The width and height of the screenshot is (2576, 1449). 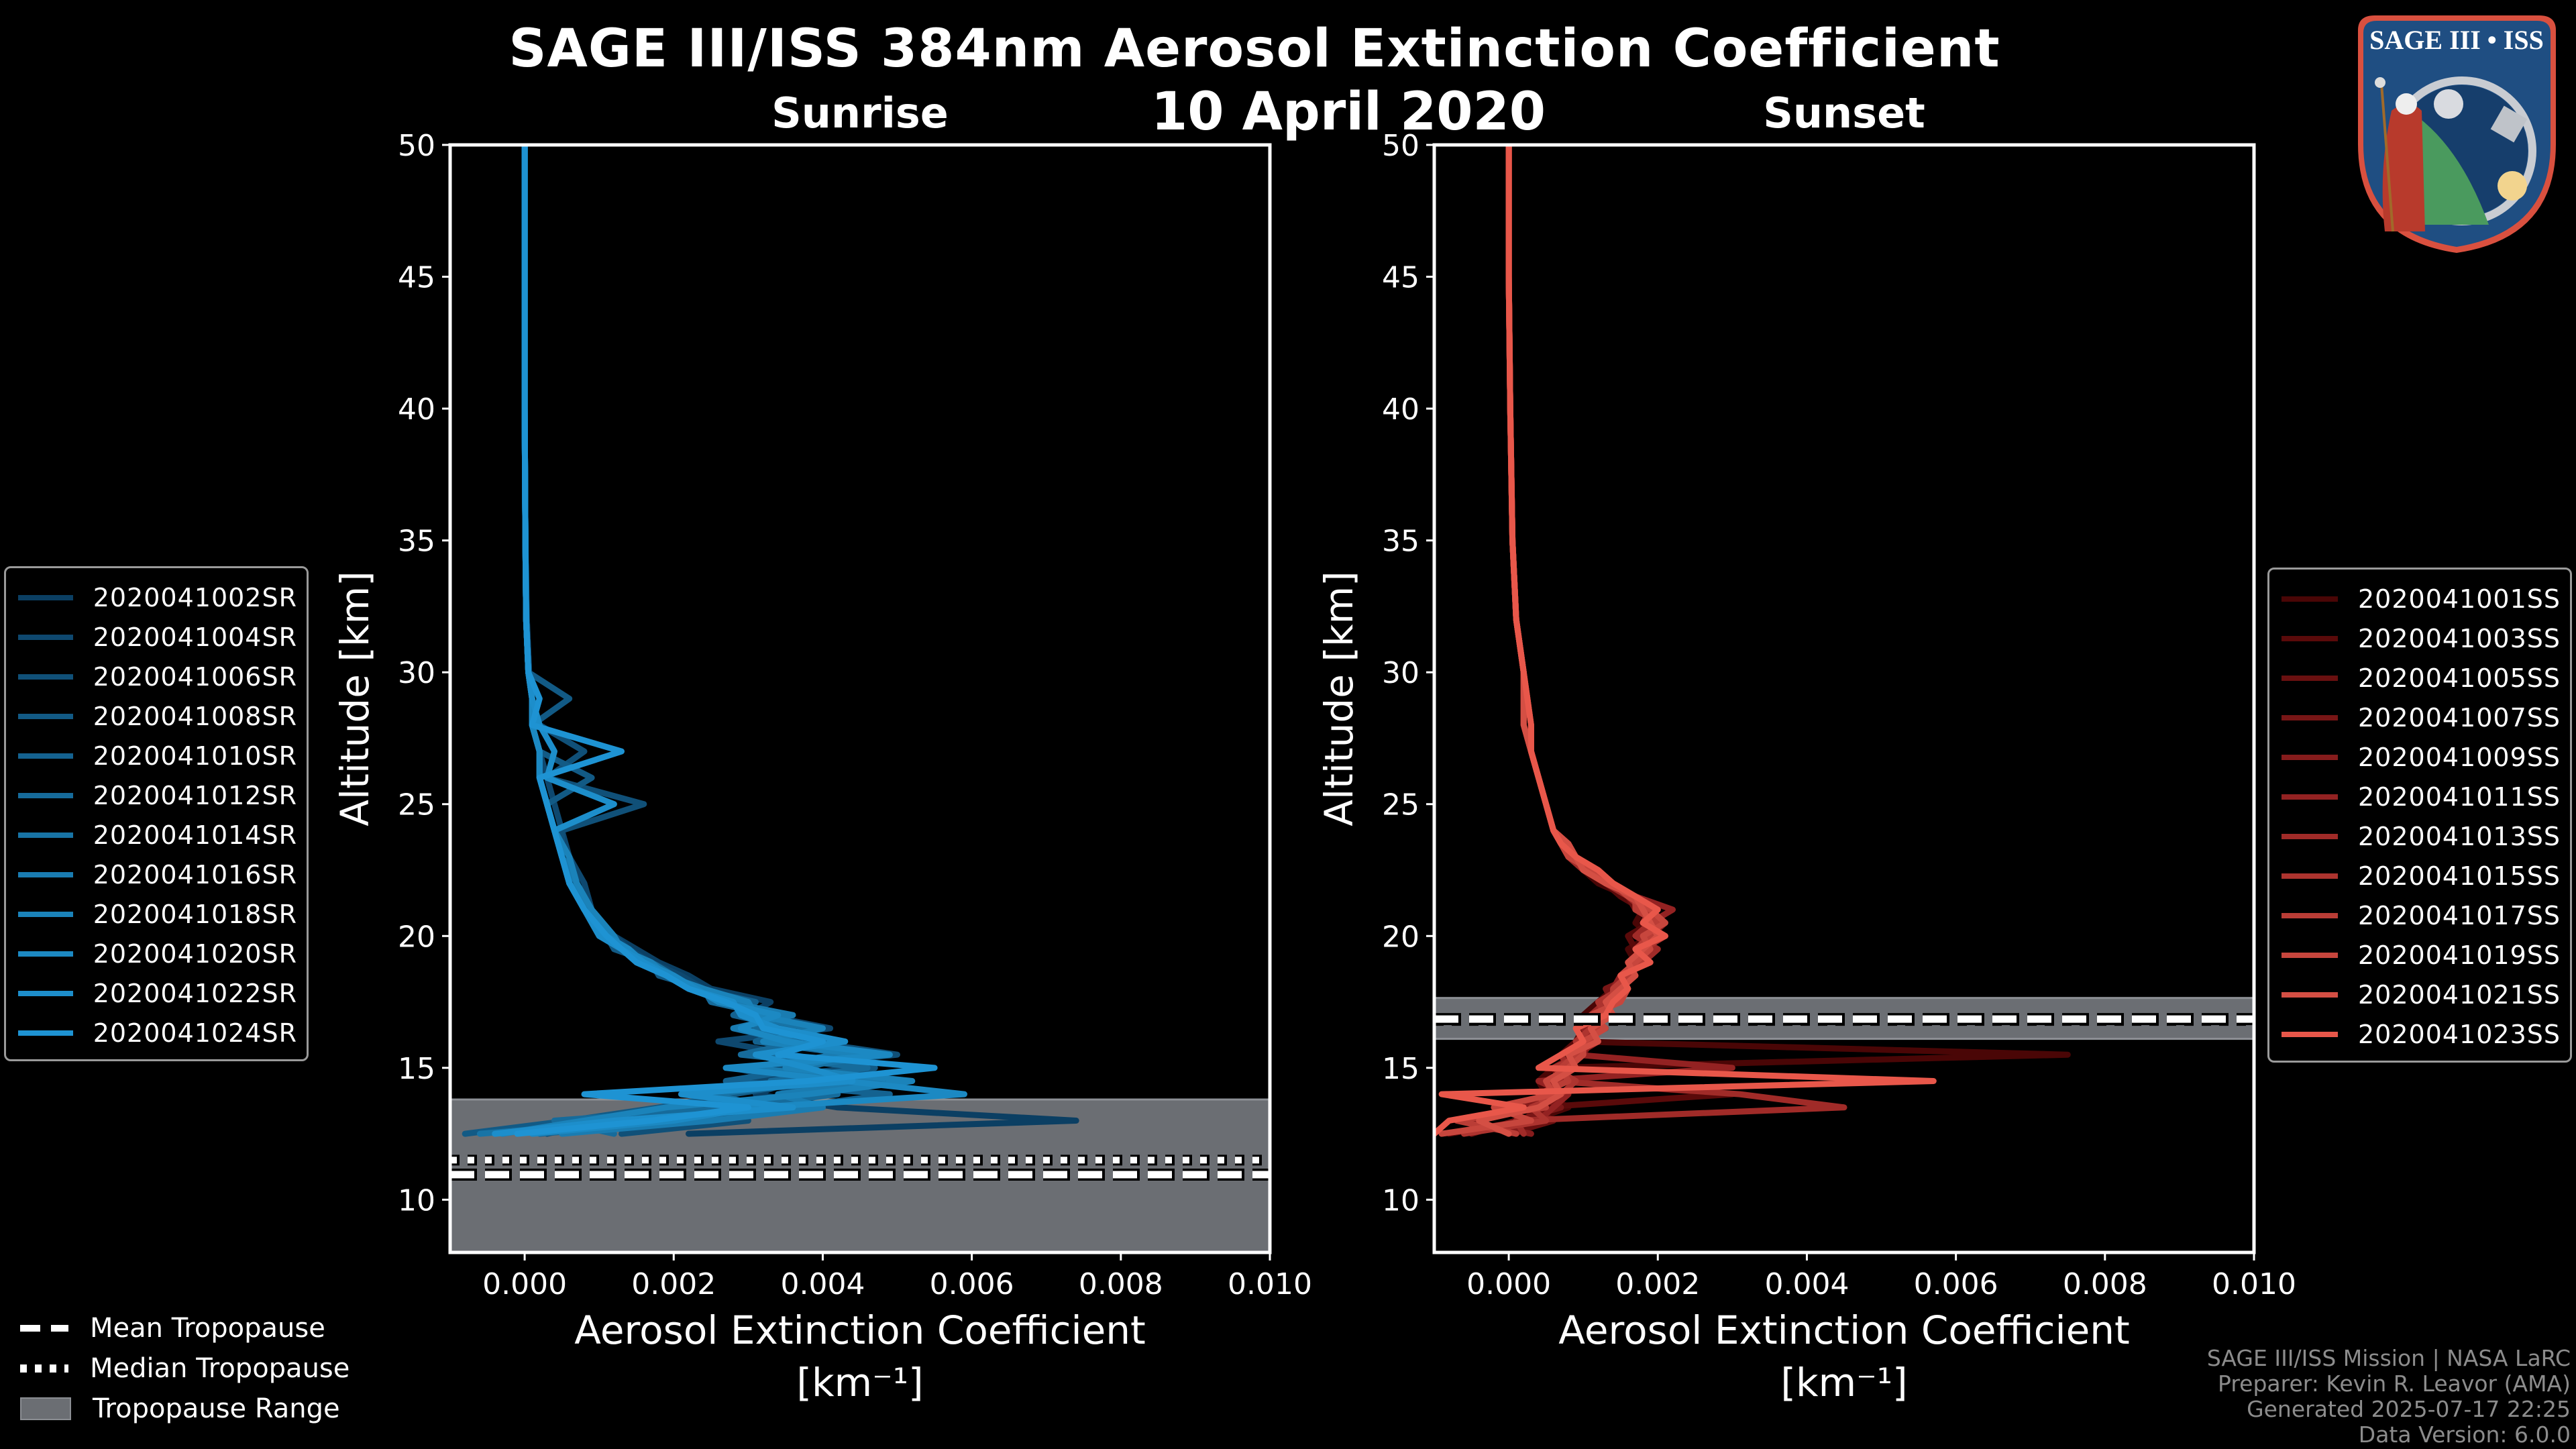 What do you see at coordinates (156, 835) in the screenshot?
I see `legend-item: 2020041014SR` at bounding box center [156, 835].